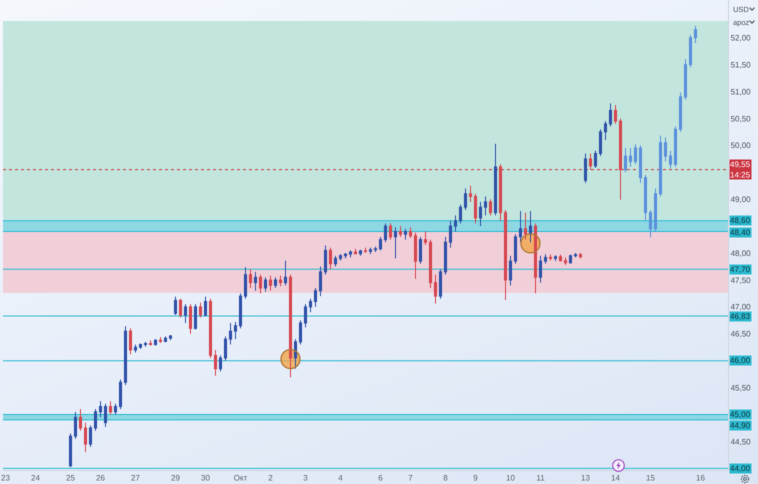 The image size is (758, 484). What do you see at coordinates (740, 170) in the screenshot?
I see `ref-line-label: 49,55 14:25` at bounding box center [740, 170].